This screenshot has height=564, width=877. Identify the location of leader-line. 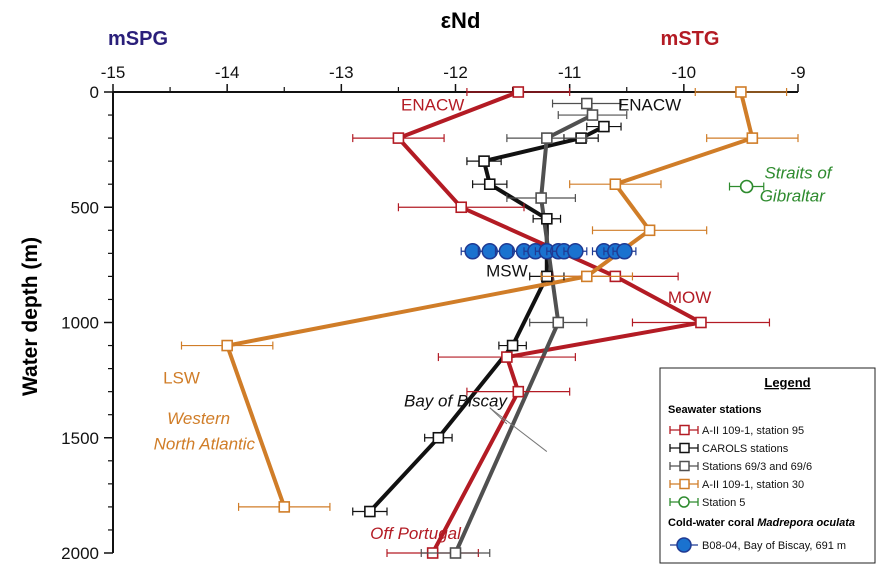
(518, 429).